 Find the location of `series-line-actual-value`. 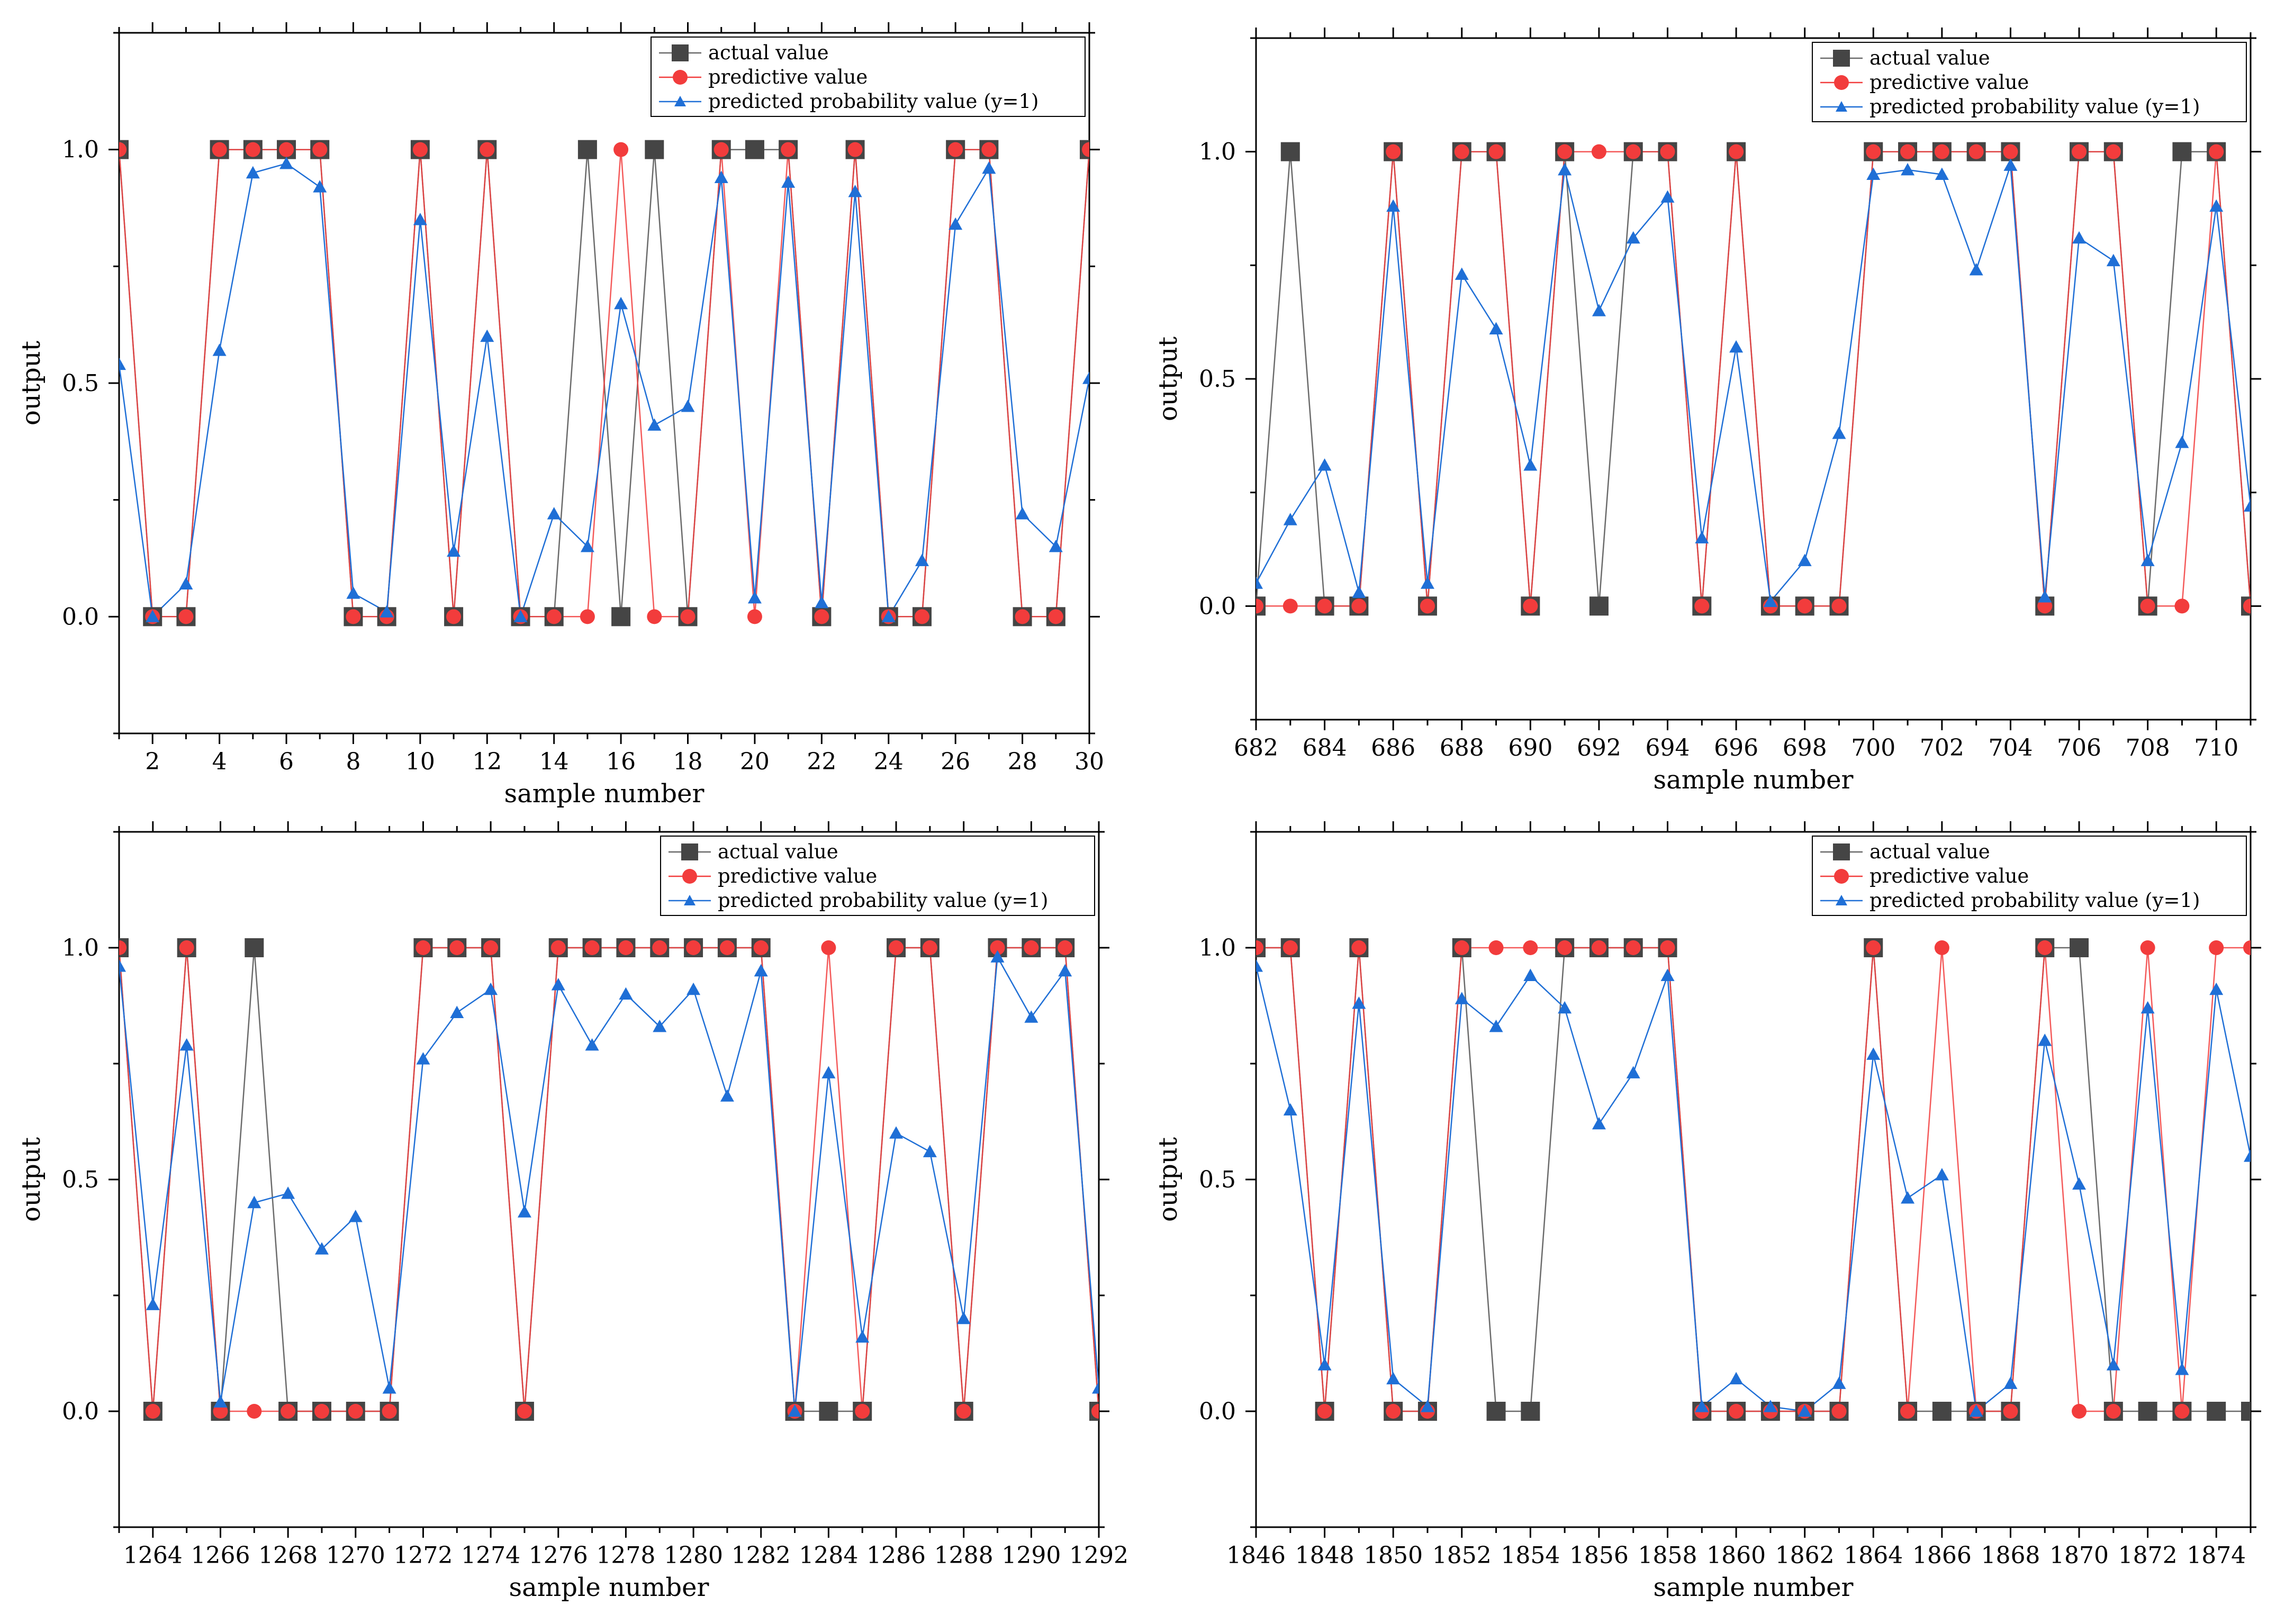

series-line-actual-value is located at coordinates (1753, 1179).